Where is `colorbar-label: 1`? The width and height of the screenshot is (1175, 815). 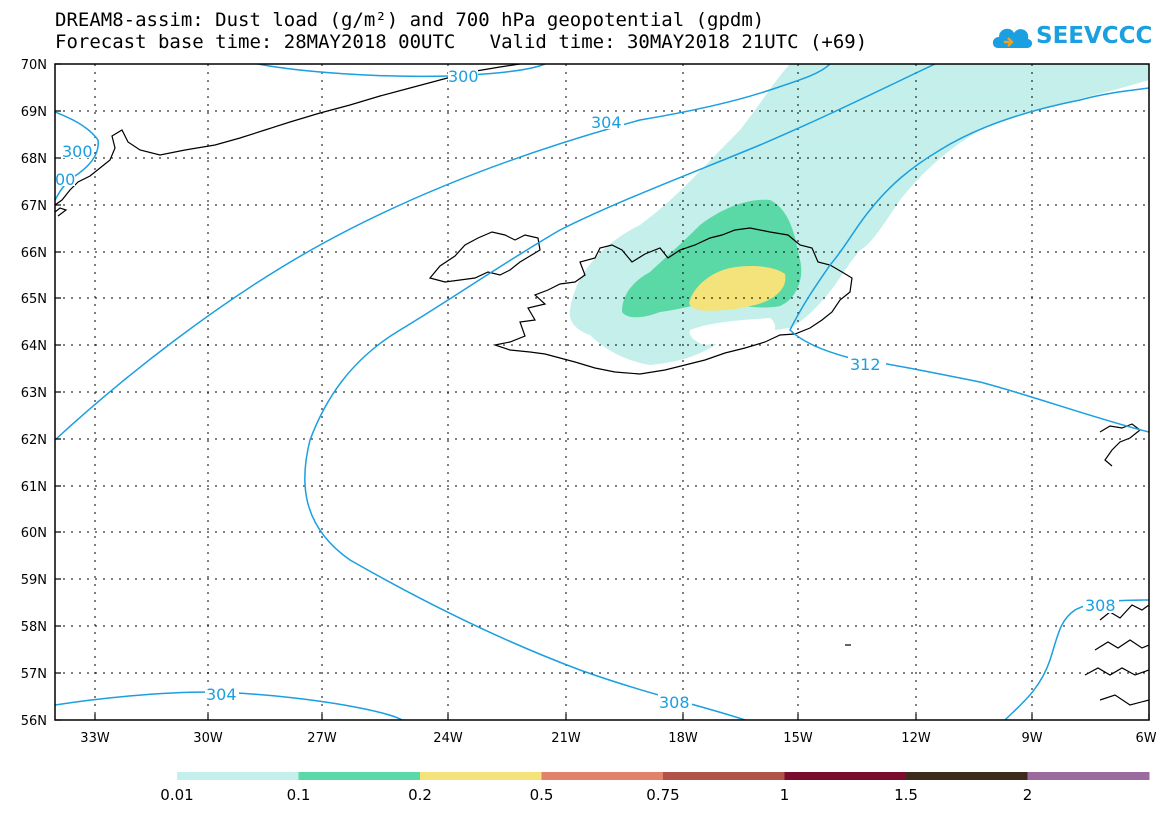 colorbar-label: 1 is located at coordinates (785, 795).